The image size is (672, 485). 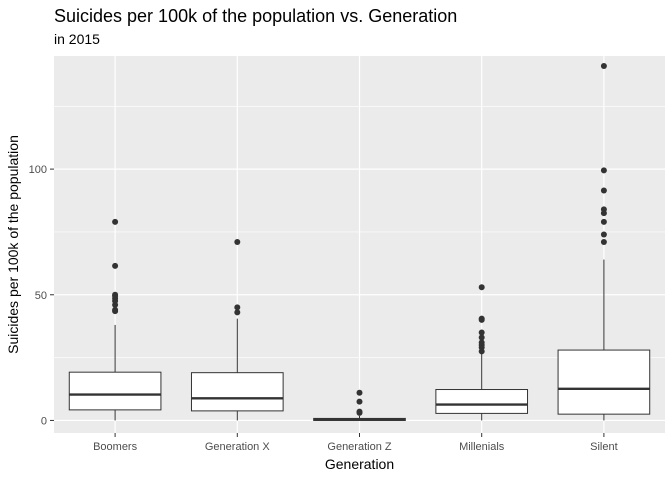 I want to click on y-tick-label: 50, so click(x=41, y=296).